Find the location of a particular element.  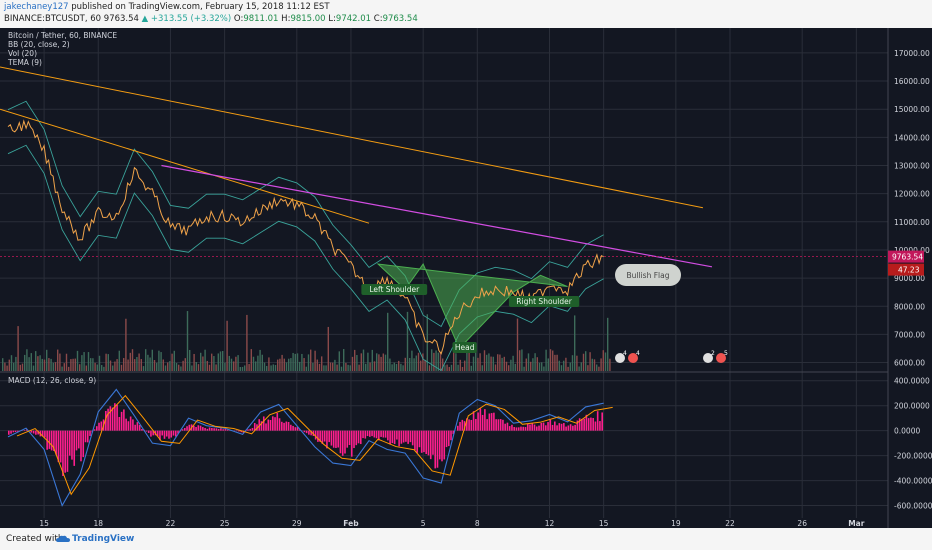

y-tick-label: 8000.00 is located at coordinates (909, 306).